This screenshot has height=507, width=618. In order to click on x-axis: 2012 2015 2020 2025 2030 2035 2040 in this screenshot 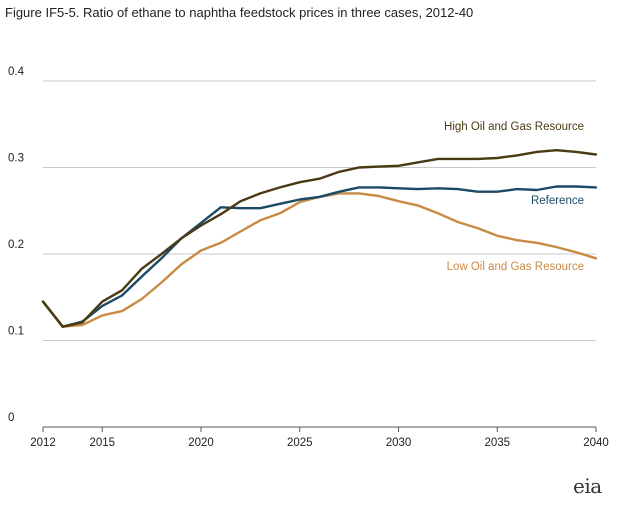, I will do `click(319, 437)`.